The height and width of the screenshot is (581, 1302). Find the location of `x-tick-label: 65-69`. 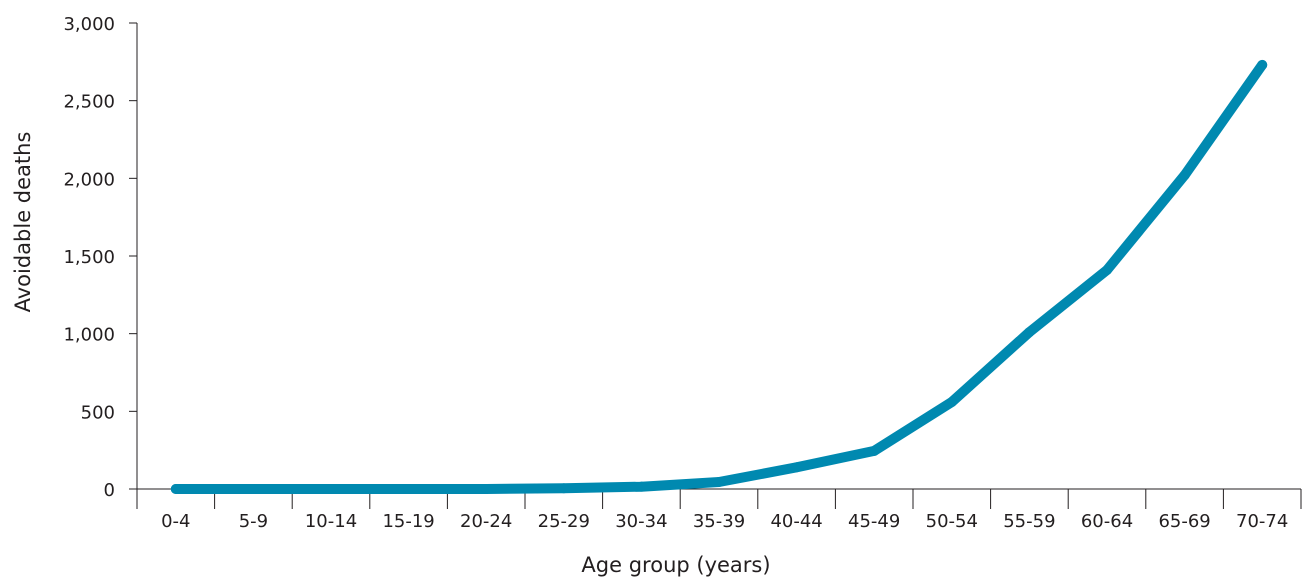

x-tick-label: 65-69 is located at coordinates (1184, 521).